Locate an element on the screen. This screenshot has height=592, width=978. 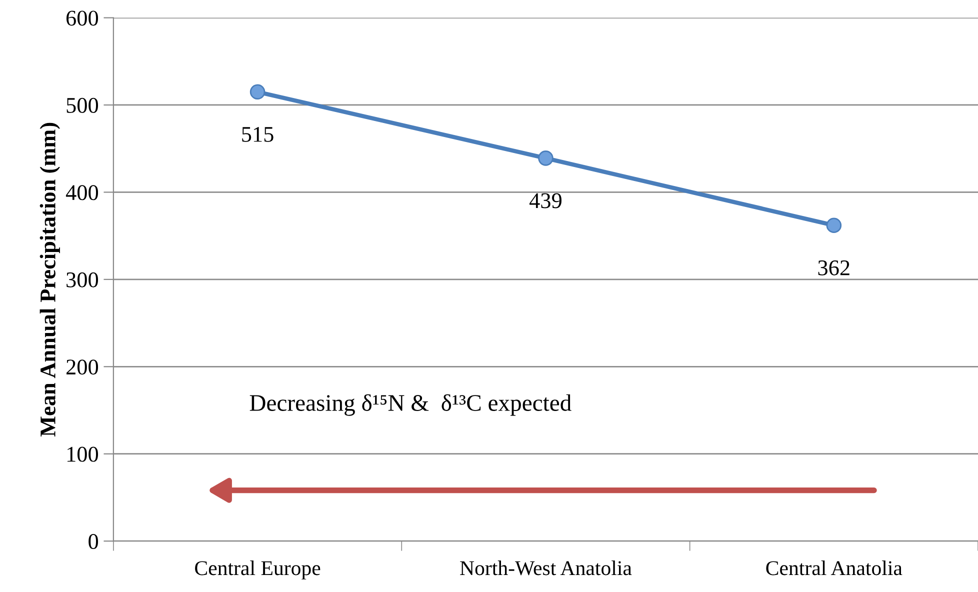
x-tick-label: North-West Anatolia is located at coordinates (546, 568).